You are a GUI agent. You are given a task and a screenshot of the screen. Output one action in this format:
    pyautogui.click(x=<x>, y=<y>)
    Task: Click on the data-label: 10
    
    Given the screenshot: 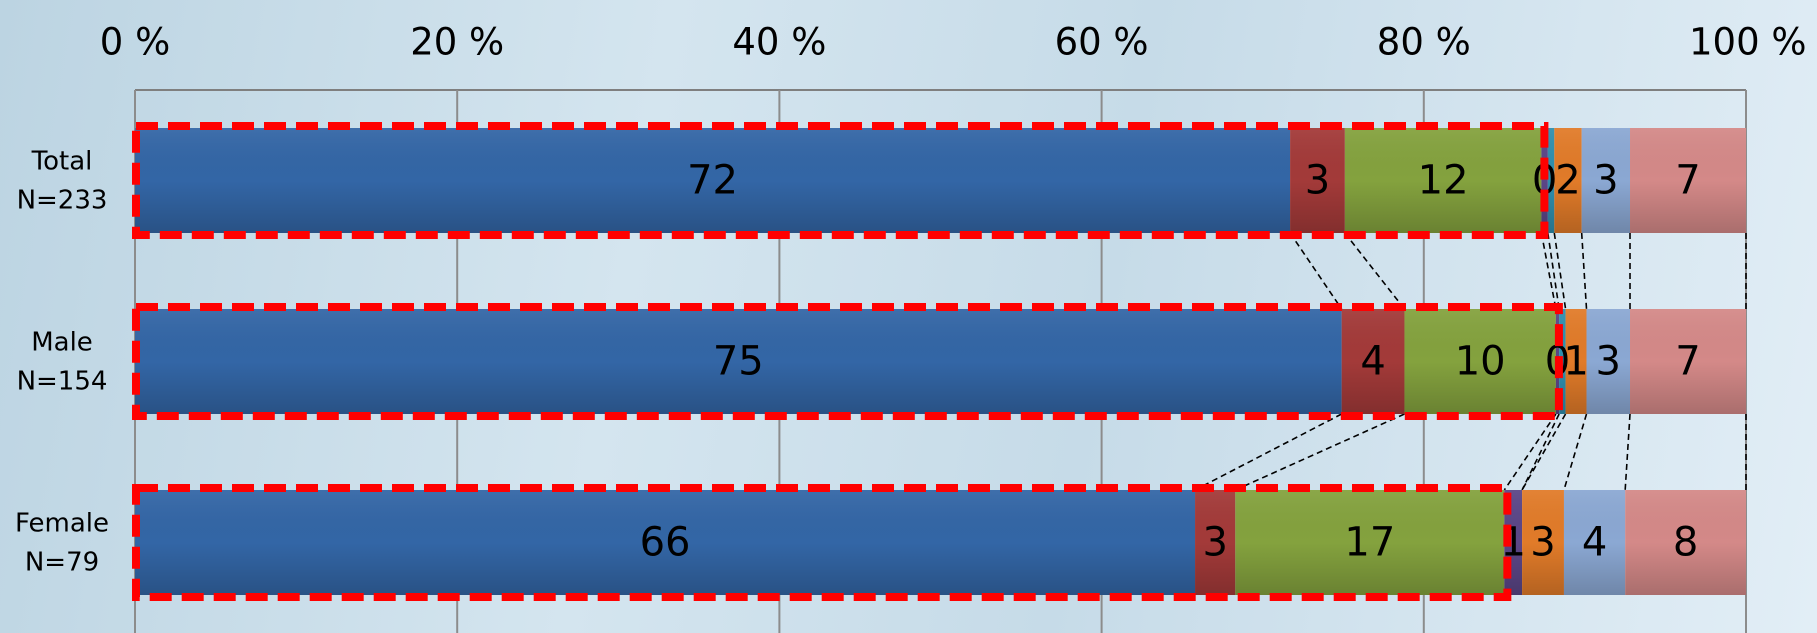 What is the action you would take?
    pyautogui.click(x=1480, y=362)
    